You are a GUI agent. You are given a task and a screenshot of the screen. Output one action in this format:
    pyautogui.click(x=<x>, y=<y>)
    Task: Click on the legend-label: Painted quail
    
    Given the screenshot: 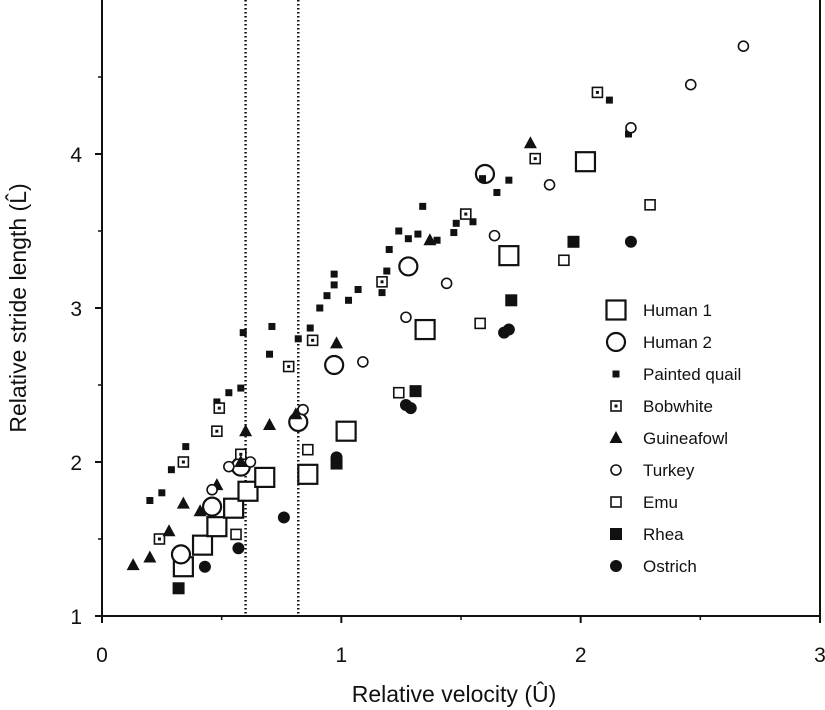 What is the action you would take?
    pyautogui.click(x=692, y=374)
    